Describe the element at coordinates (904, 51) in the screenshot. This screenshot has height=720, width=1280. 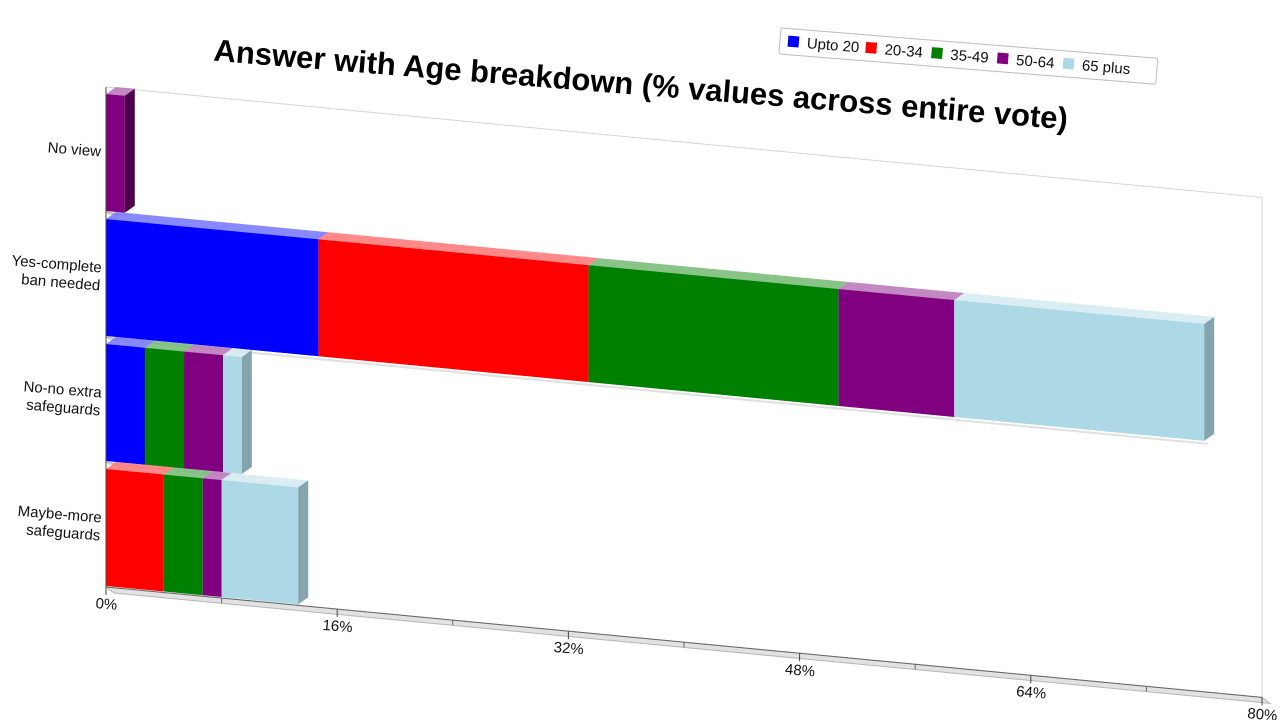
I see `legend-label: 20-34` at that location.